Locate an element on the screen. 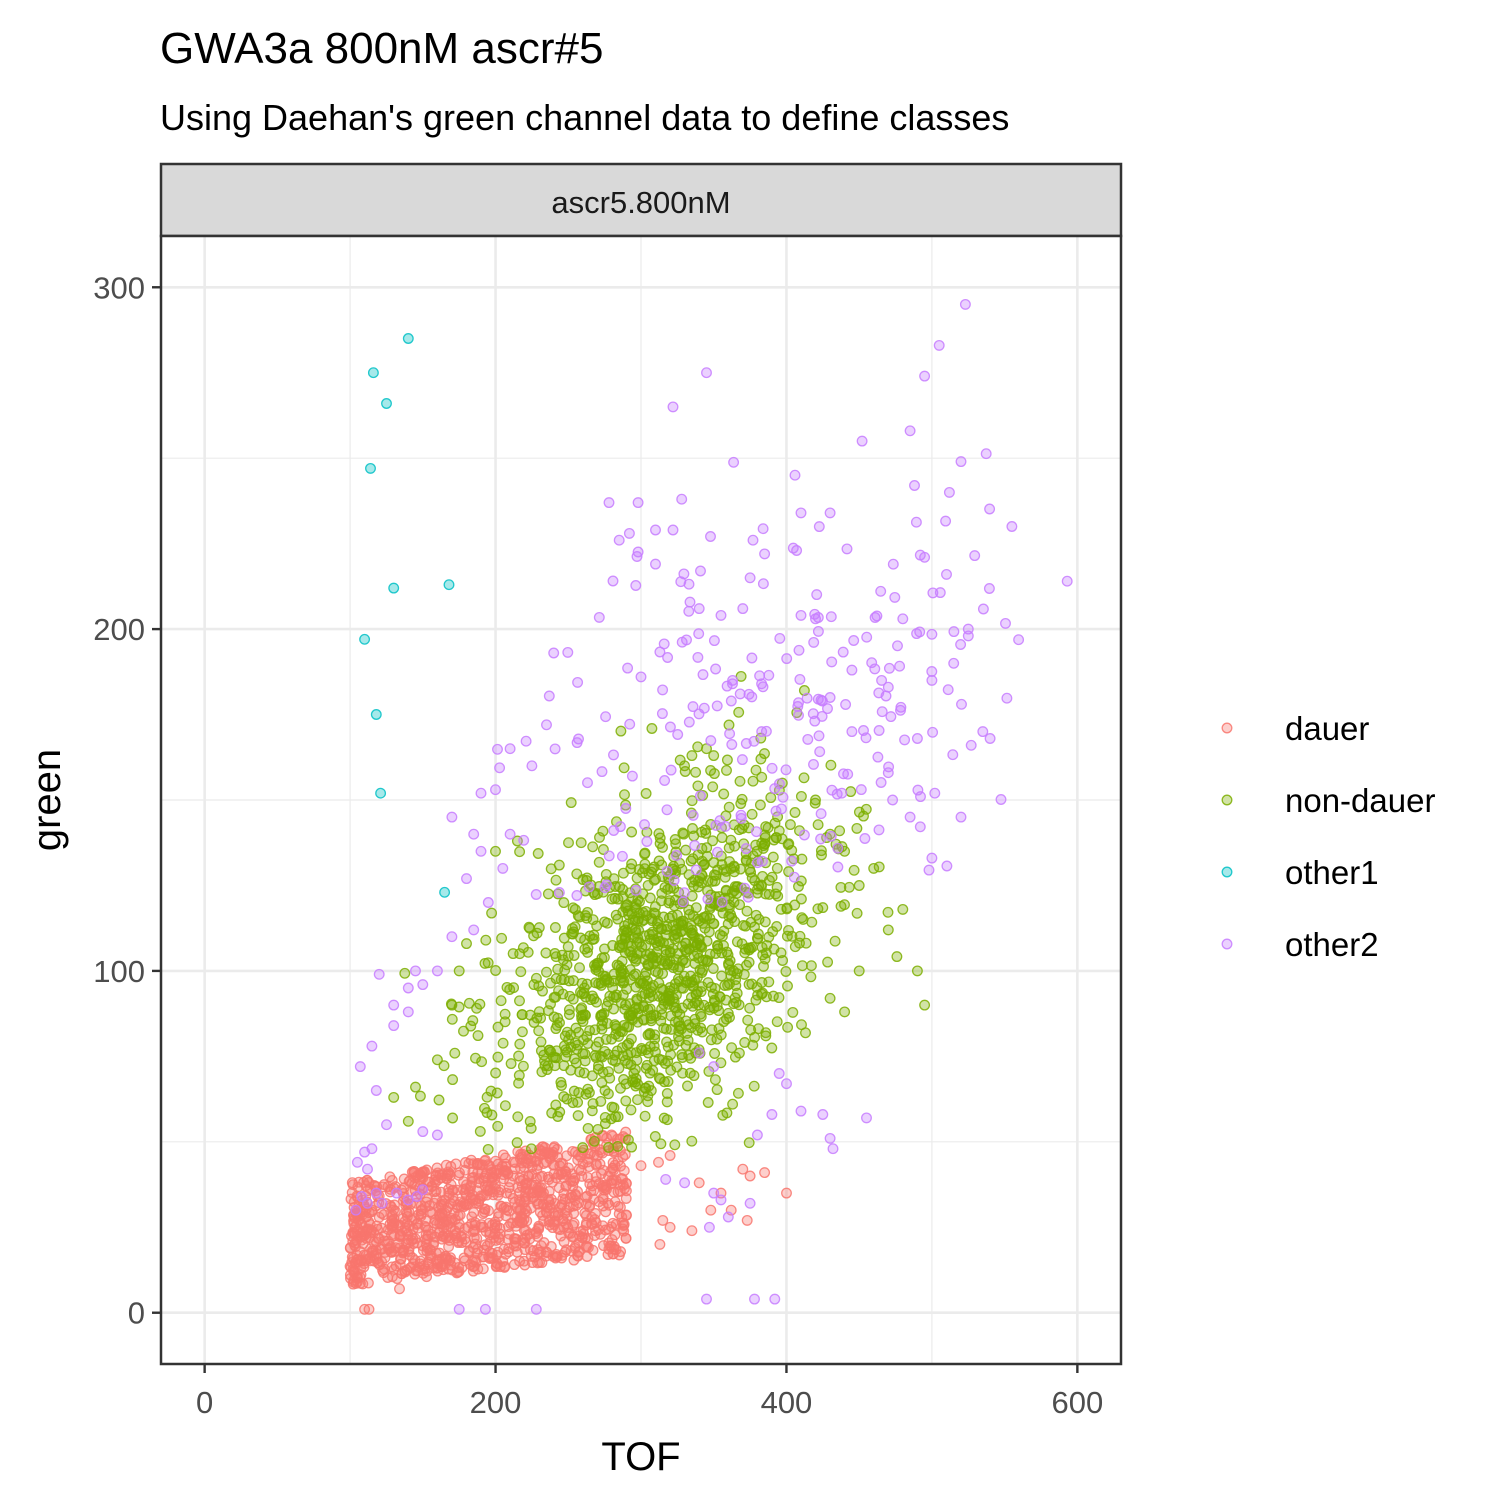  legend-key-other1 is located at coordinates (1227, 872).